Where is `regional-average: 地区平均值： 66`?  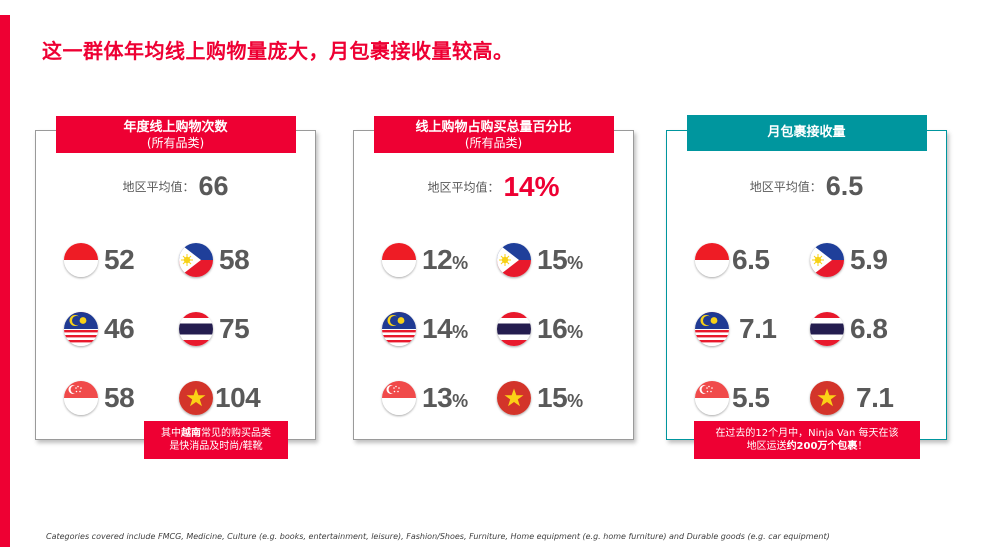
regional-average: 地区平均值： 66 is located at coordinates (175, 186).